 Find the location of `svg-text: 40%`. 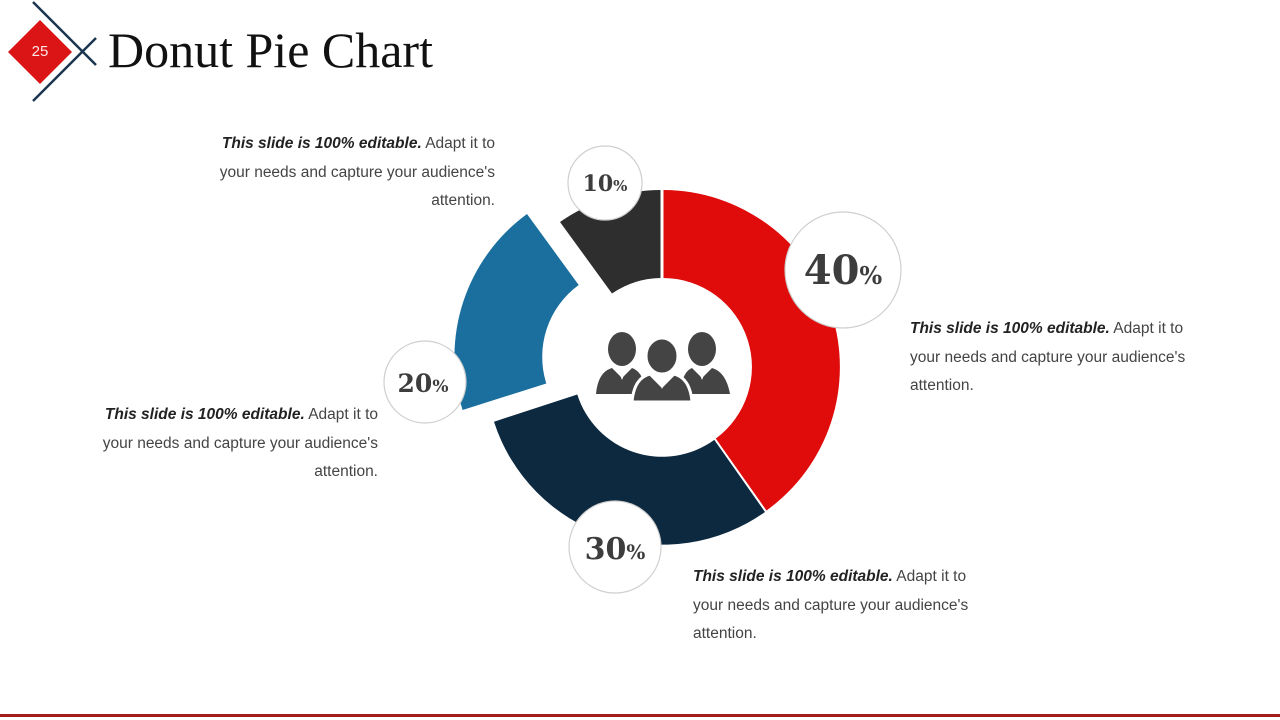

svg-text: 40% is located at coordinates (843, 270).